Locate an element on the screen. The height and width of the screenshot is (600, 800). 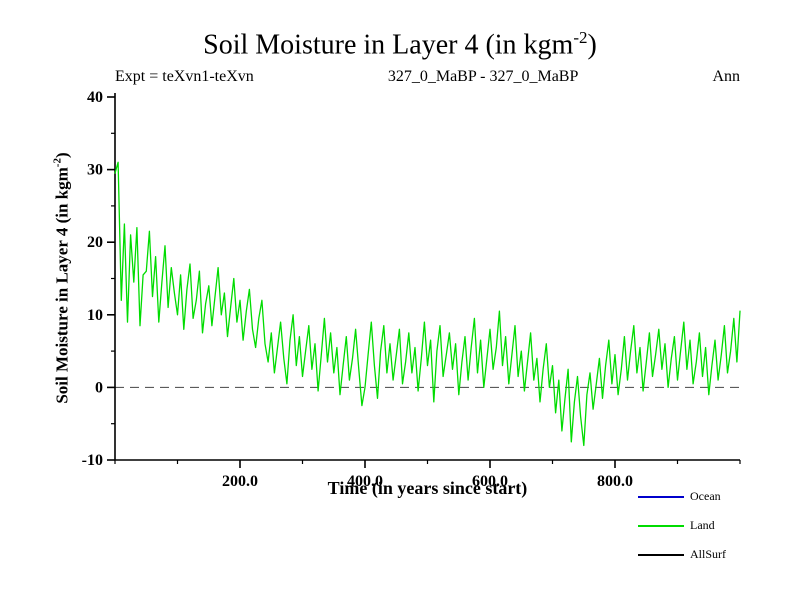
svg-text: 600.0 is located at coordinates (490, 481).